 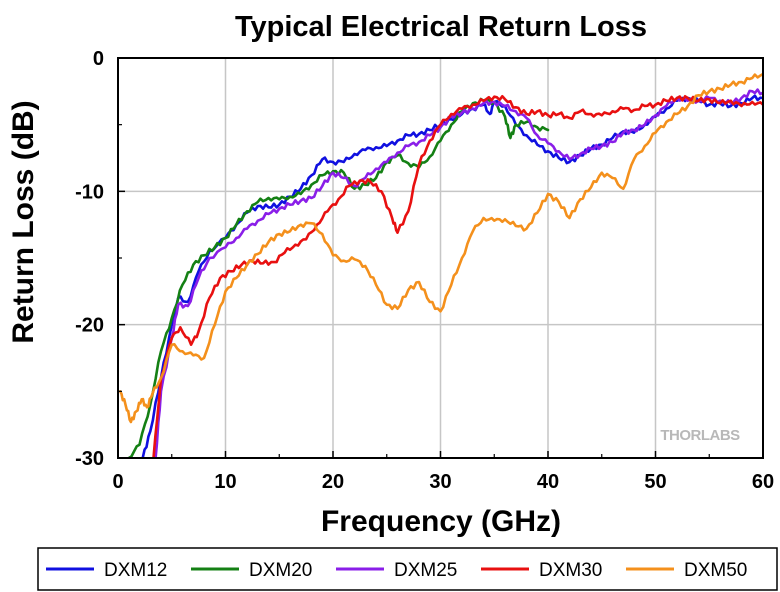 What do you see at coordinates (89, 192) in the screenshot?
I see `y-tick-label: -10` at bounding box center [89, 192].